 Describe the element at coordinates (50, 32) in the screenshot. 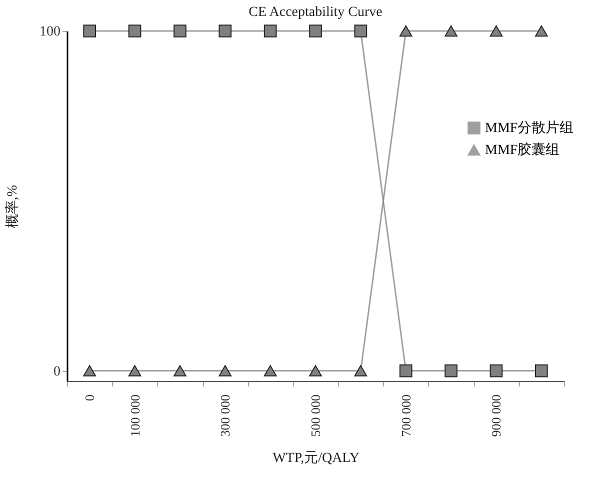

I see `y-tick-label: 100` at that location.